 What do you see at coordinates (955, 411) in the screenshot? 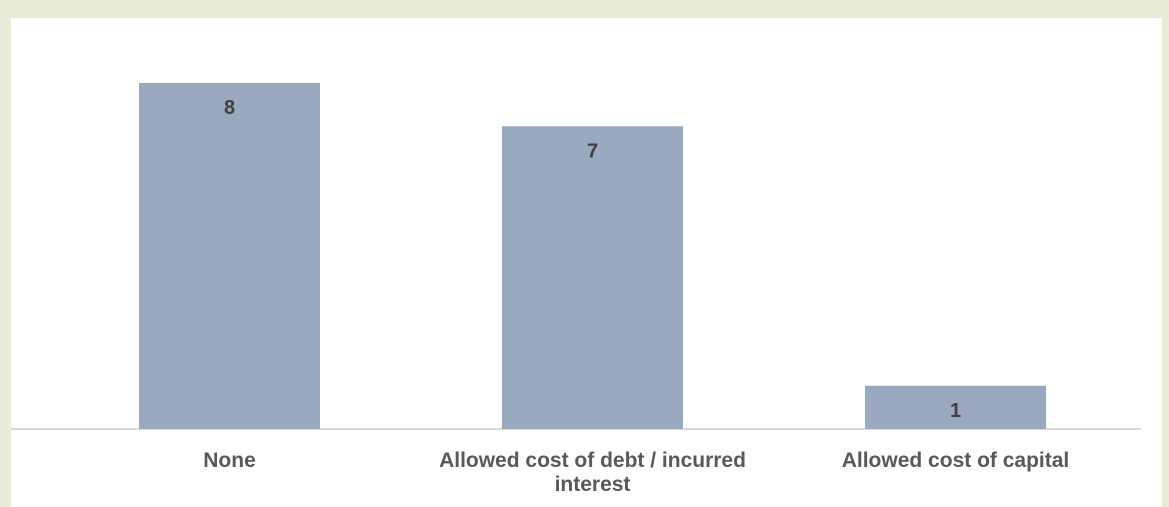
I see `data-label-2: 1` at bounding box center [955, 411].